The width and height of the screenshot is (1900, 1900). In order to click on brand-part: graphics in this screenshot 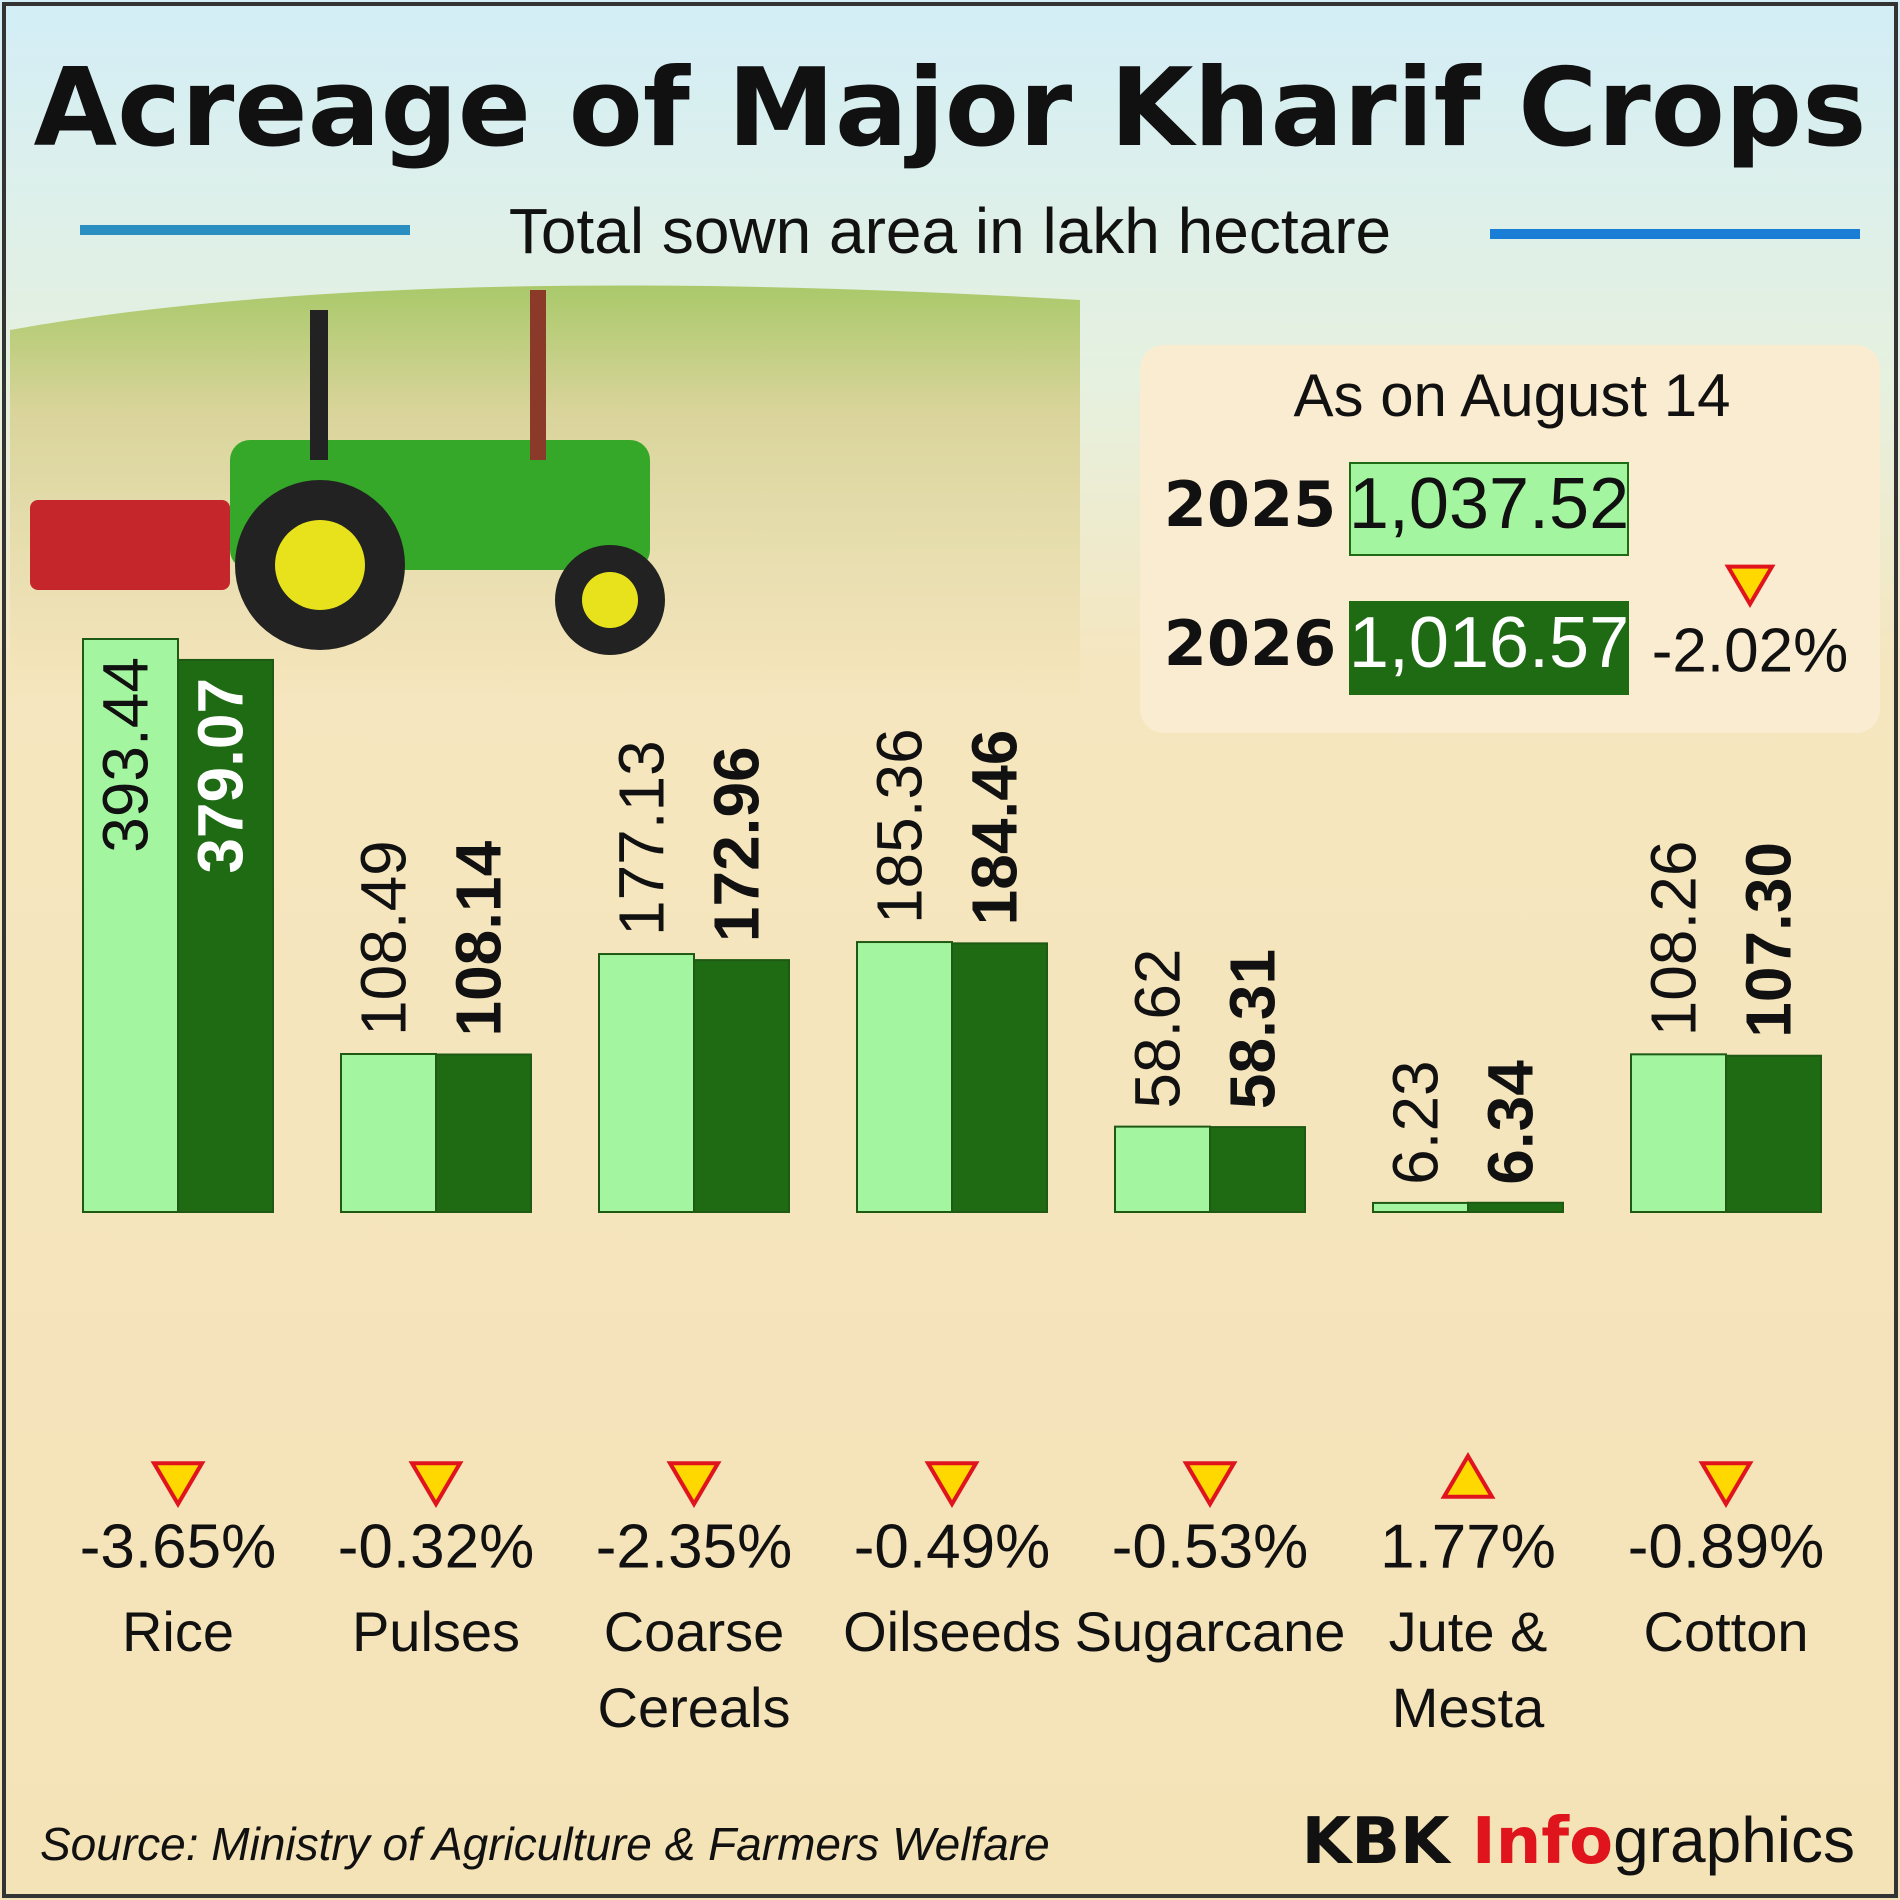, I will do `click(1734, 1840)`.